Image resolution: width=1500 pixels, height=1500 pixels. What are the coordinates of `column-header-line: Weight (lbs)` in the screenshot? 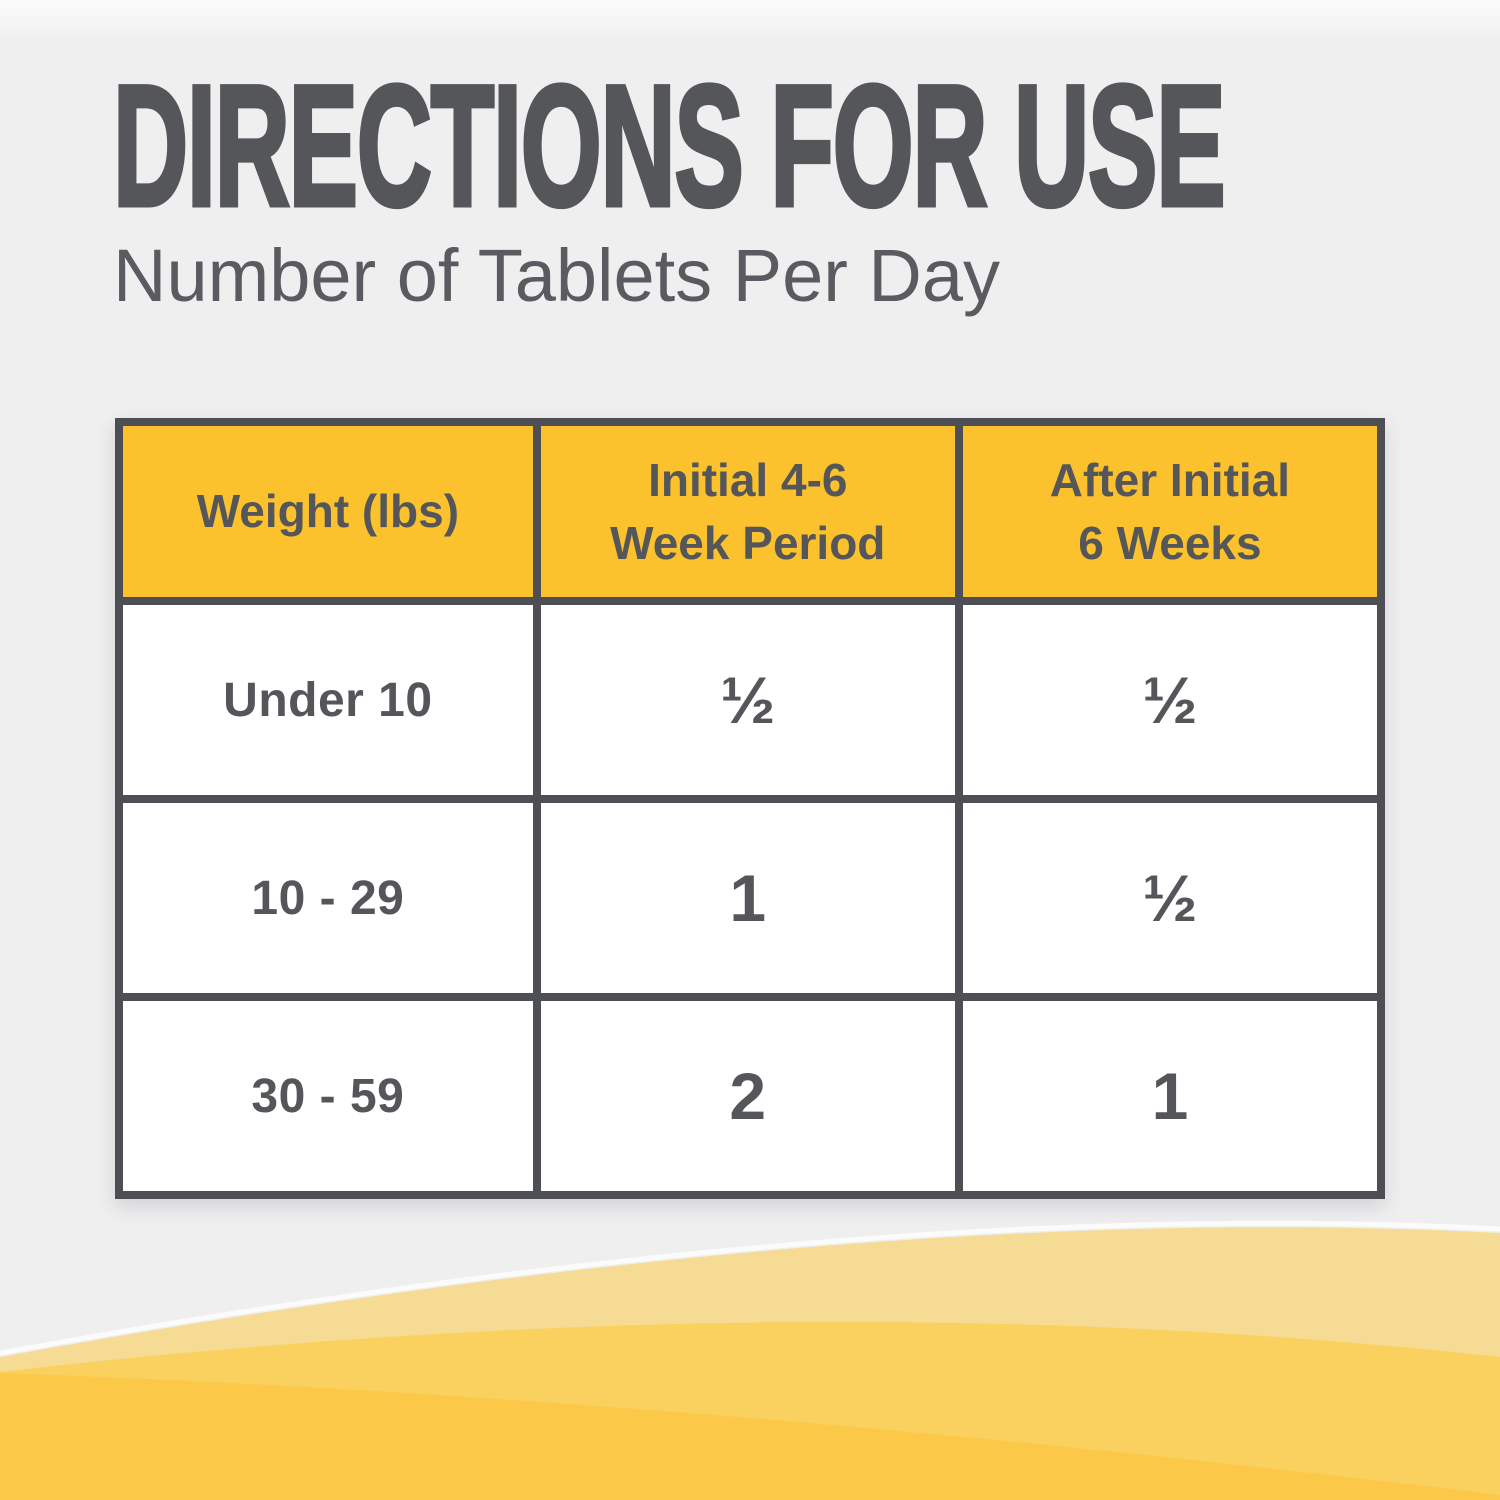 It's located at (328, 511).